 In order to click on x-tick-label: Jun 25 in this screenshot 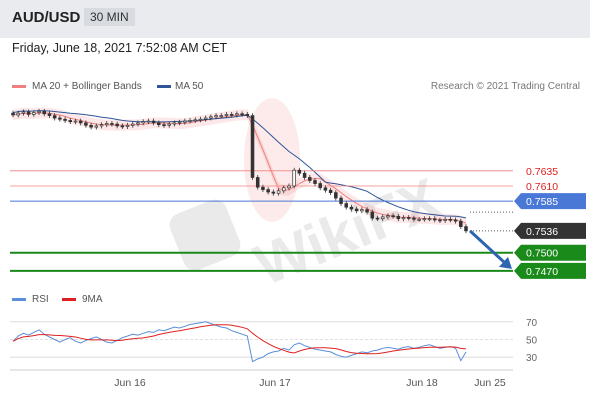, I will do `click(490, 383)`.